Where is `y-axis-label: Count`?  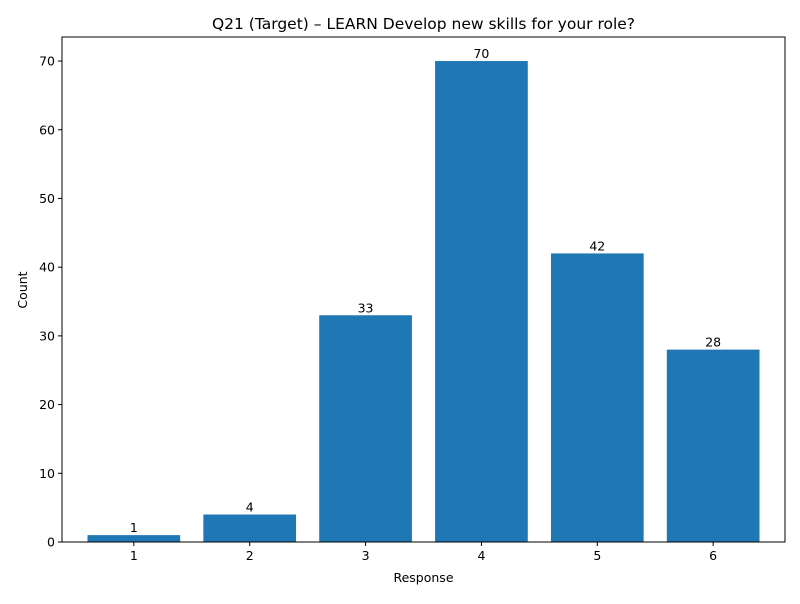 y-axis-label: Count is located at coordinates (22, 289).